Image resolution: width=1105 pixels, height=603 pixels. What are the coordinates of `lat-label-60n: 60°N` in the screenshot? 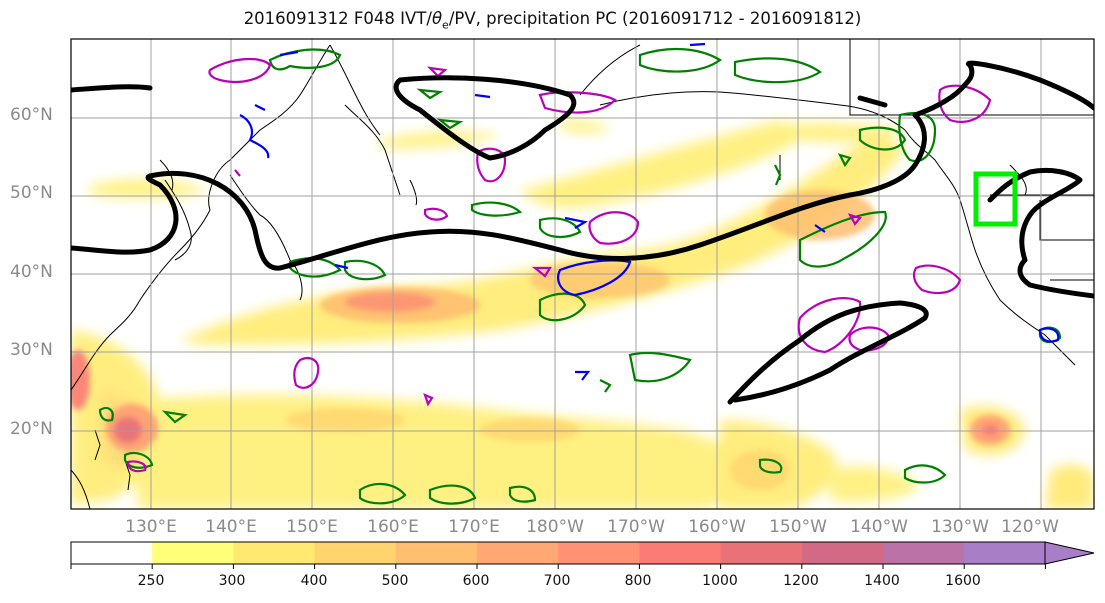 It's located at (31, 115).